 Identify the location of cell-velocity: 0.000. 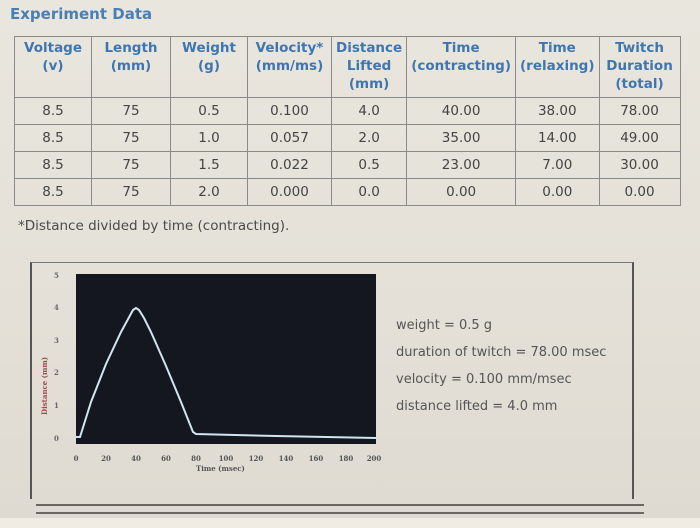
(289, 192).